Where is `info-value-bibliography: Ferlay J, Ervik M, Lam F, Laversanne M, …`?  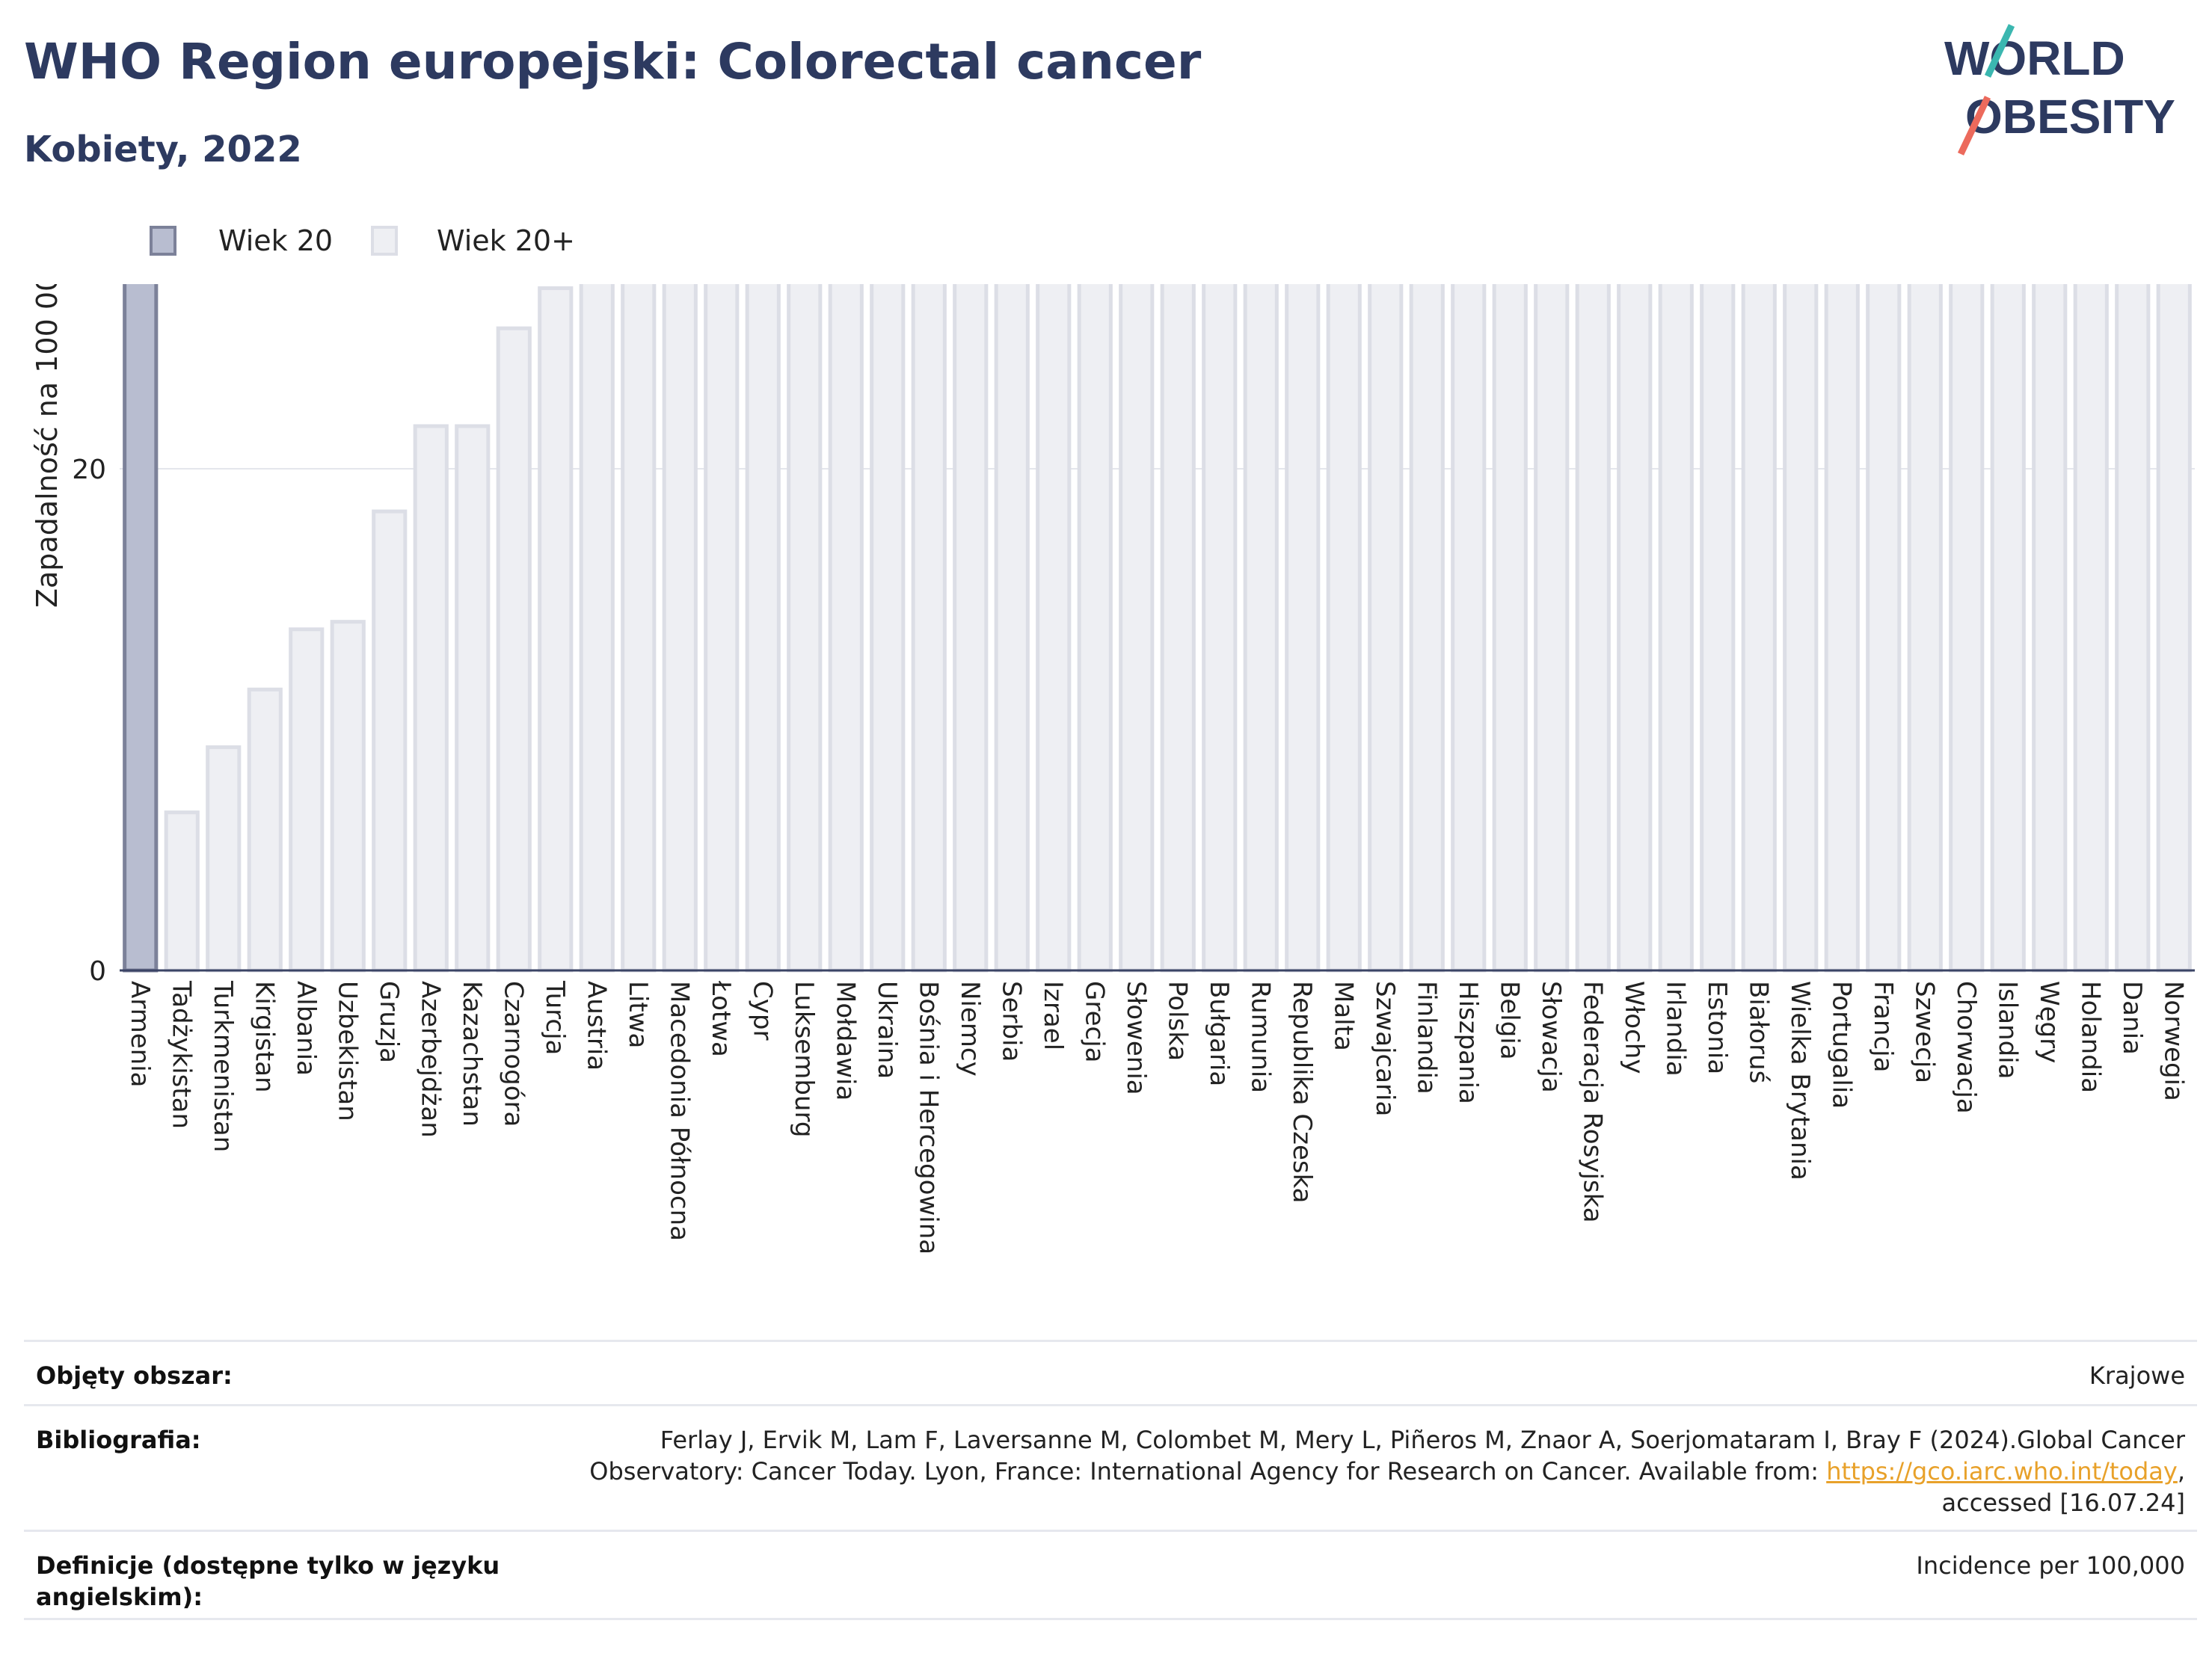
info-value-bibliography: Ferlay J, Ervik M, Lam F, Laversanne M, … is located at coordinates (1362, 1471).